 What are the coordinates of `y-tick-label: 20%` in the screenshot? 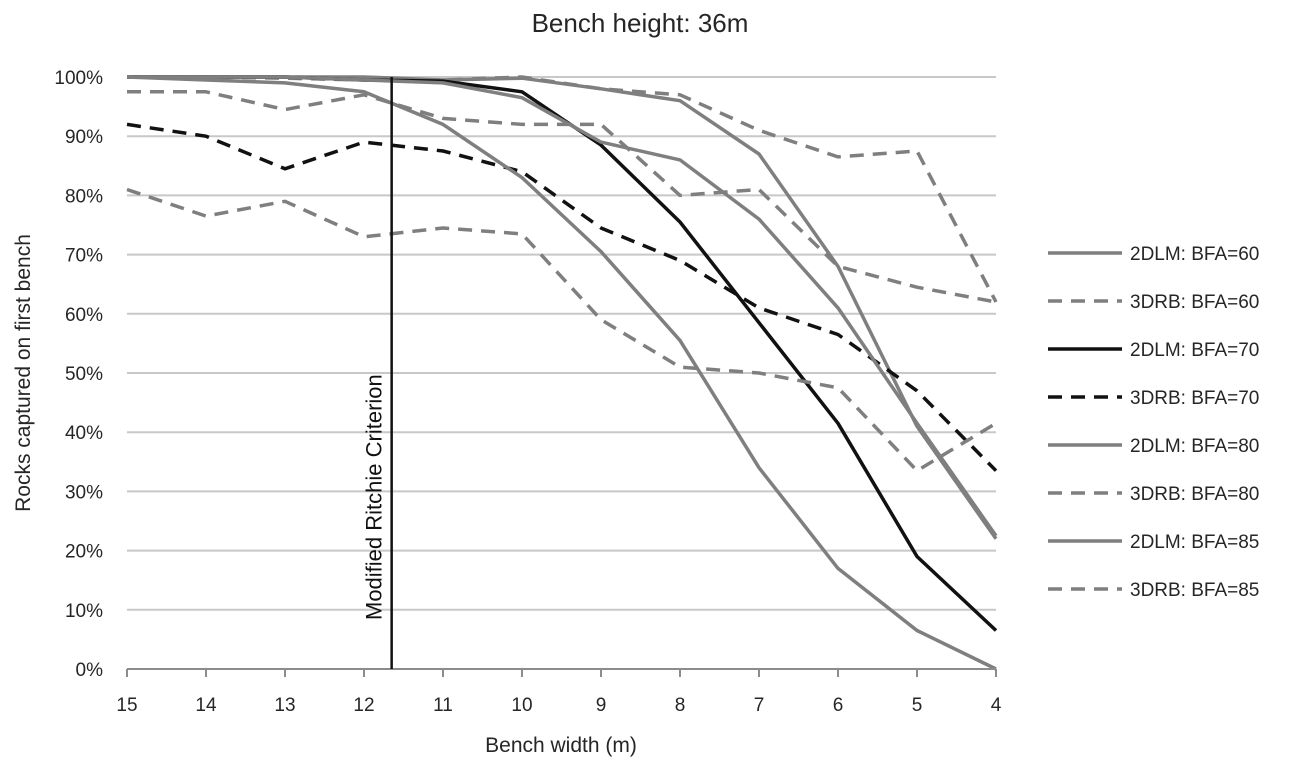 It's located at (84, 552).